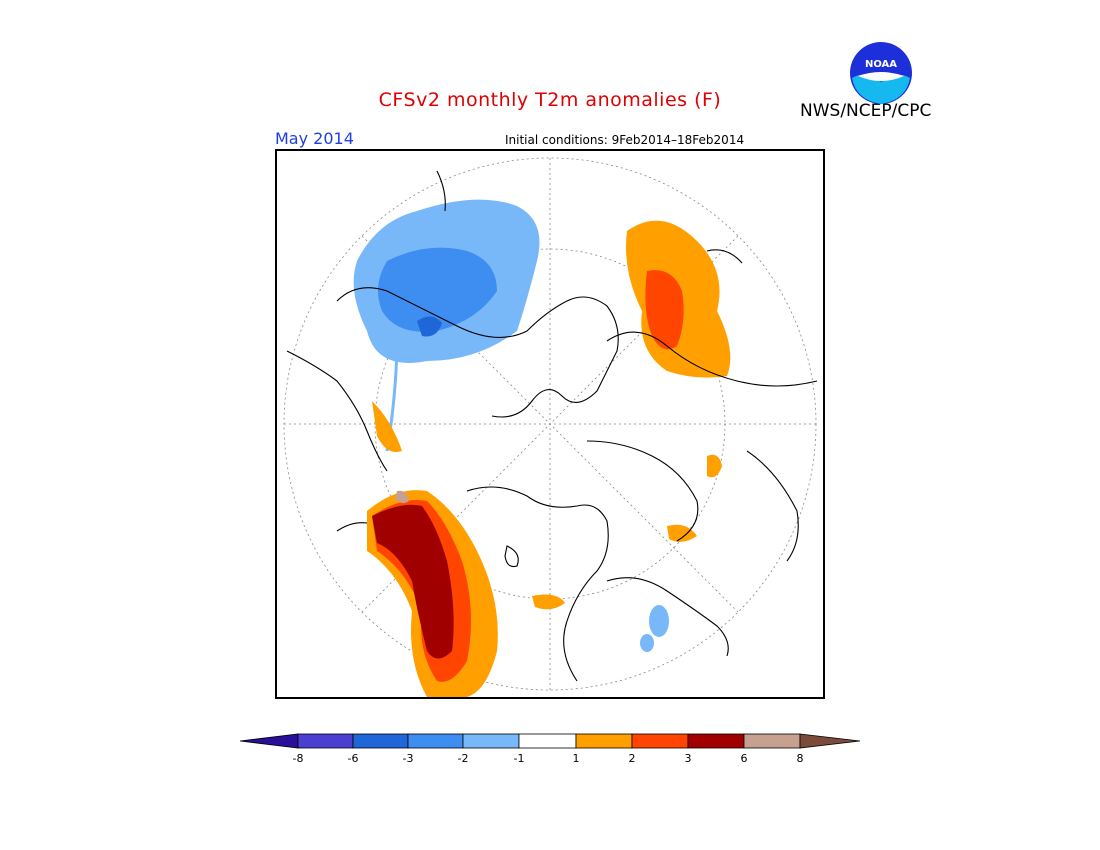 The width and height of the screenshot is (1100, 850). Describe the element at coordinates (688, 758) in the screenshot. I see `colorbar-tick-label: 3` at that location.